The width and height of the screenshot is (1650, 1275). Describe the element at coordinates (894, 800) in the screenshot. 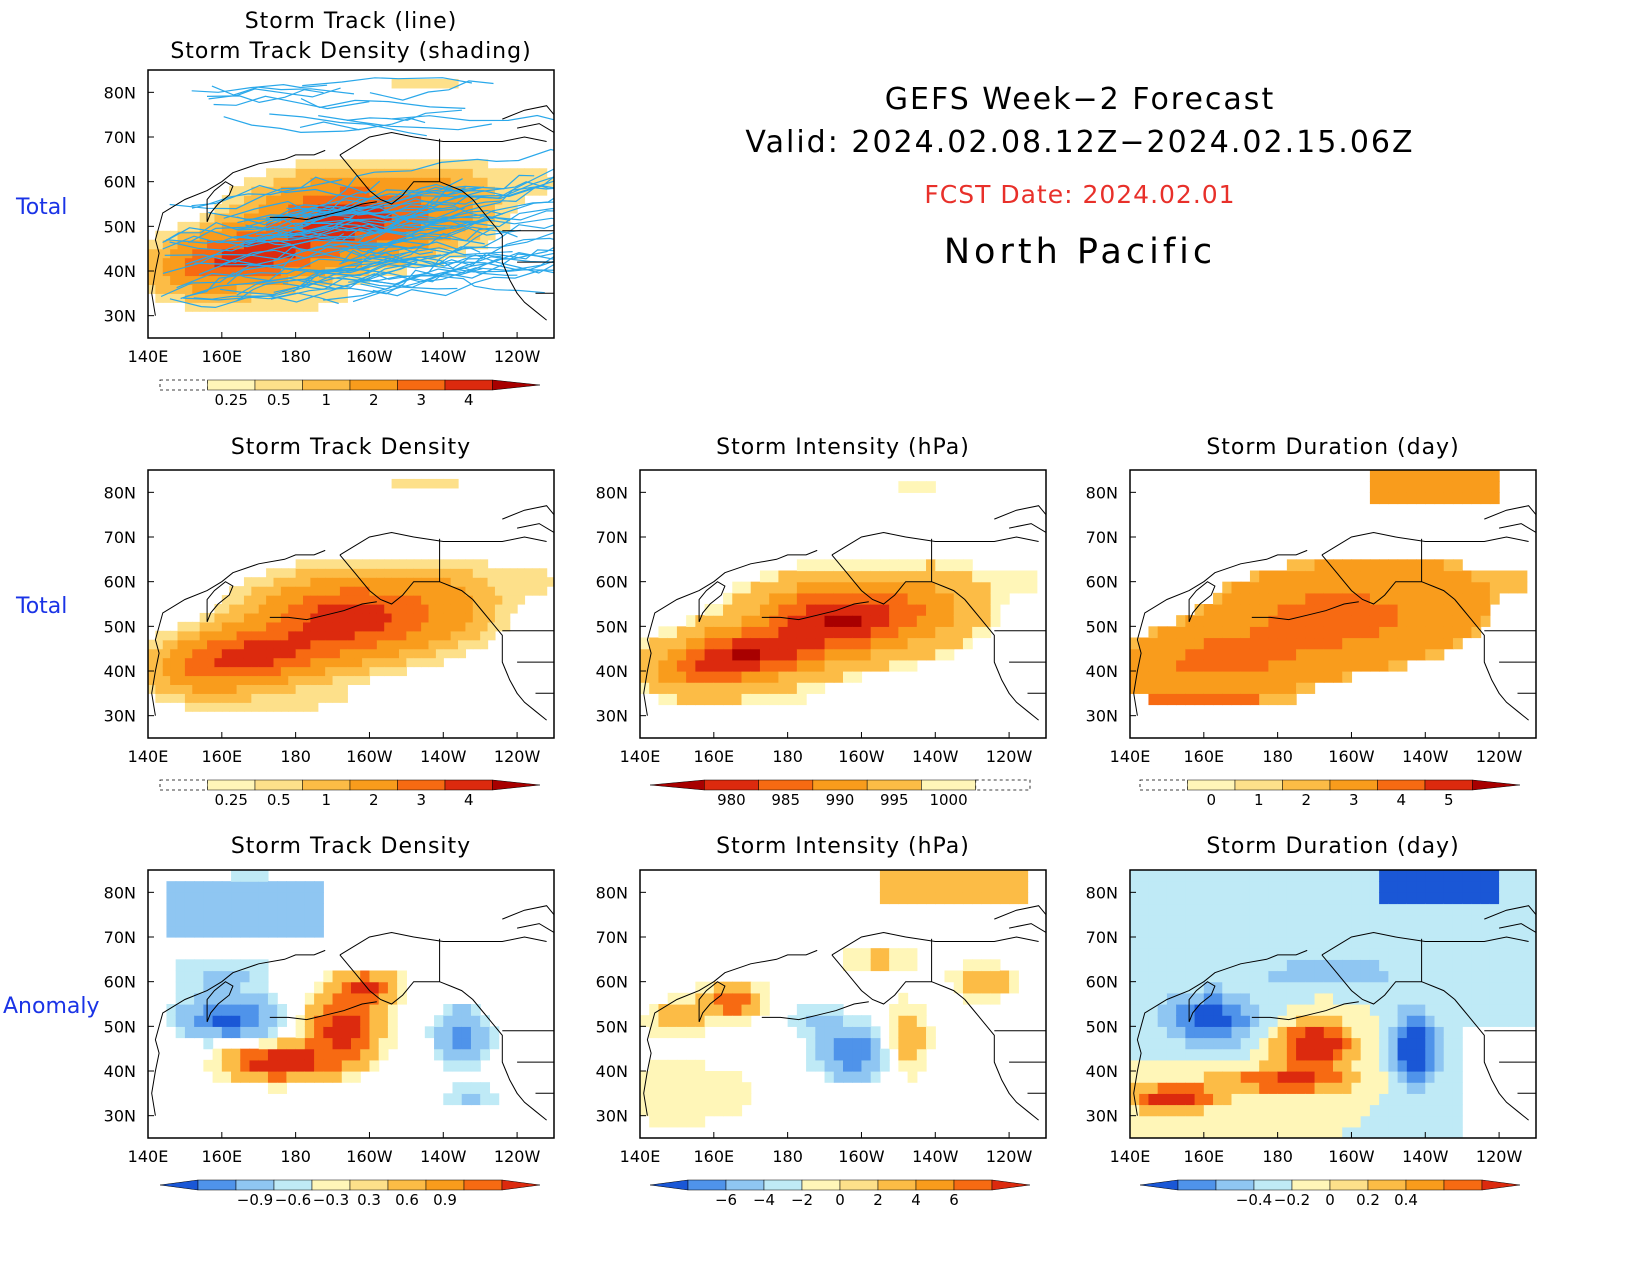

I see `colorbar-label: 995` at that location.